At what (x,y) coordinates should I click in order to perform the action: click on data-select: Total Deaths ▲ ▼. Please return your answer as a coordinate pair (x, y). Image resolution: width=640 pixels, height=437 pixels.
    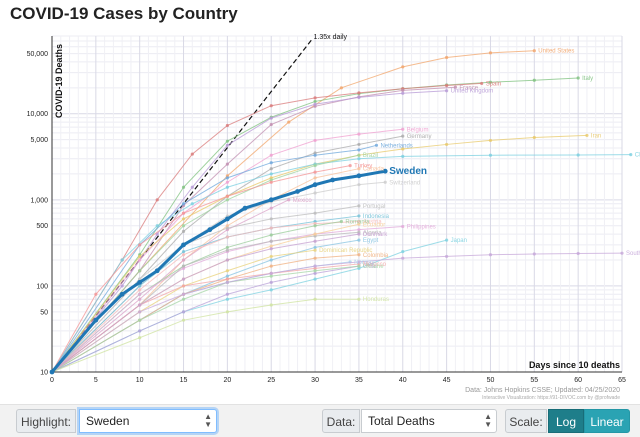
    Looking at the image, I should click on (429, 421).